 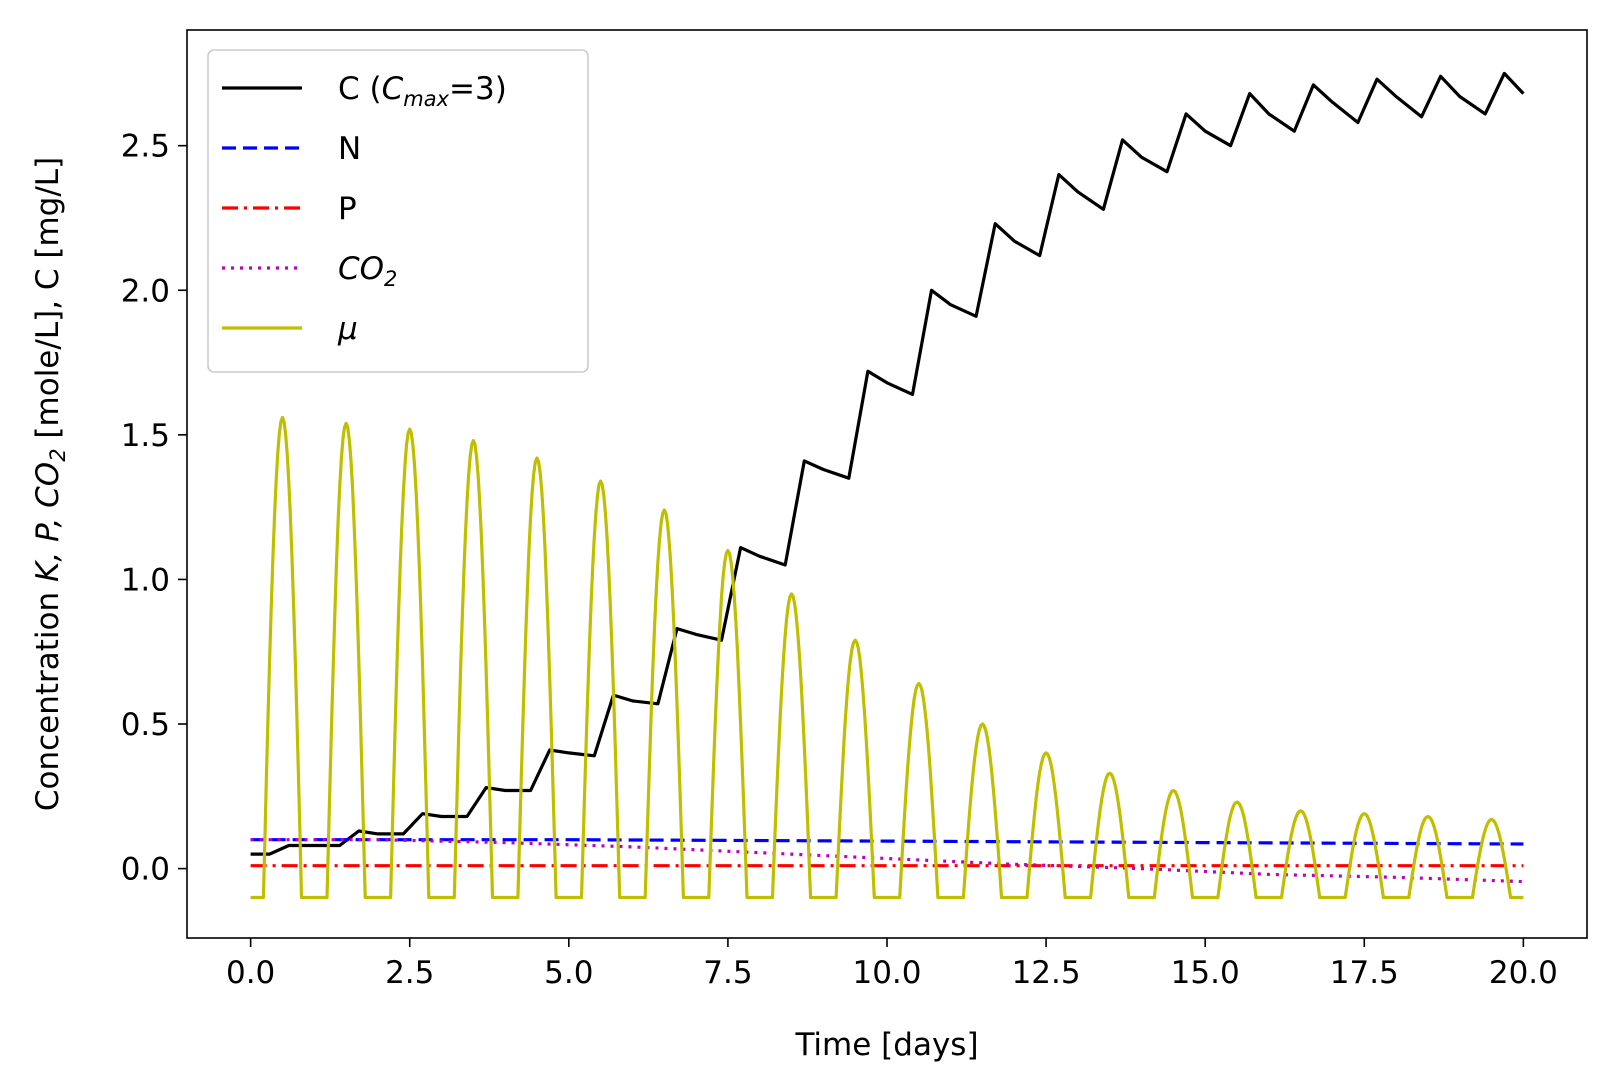 What do you see at coordinates (145, 436) in the screenshot?
I see `y-tick-label: 1.5` at bounding box center [145, 436].